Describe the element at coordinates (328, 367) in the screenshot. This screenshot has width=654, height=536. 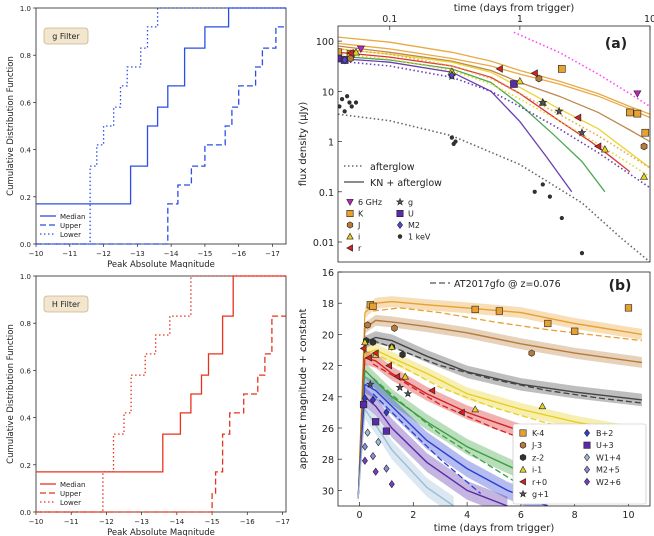
I see `y-tick-label: 22` at that location.